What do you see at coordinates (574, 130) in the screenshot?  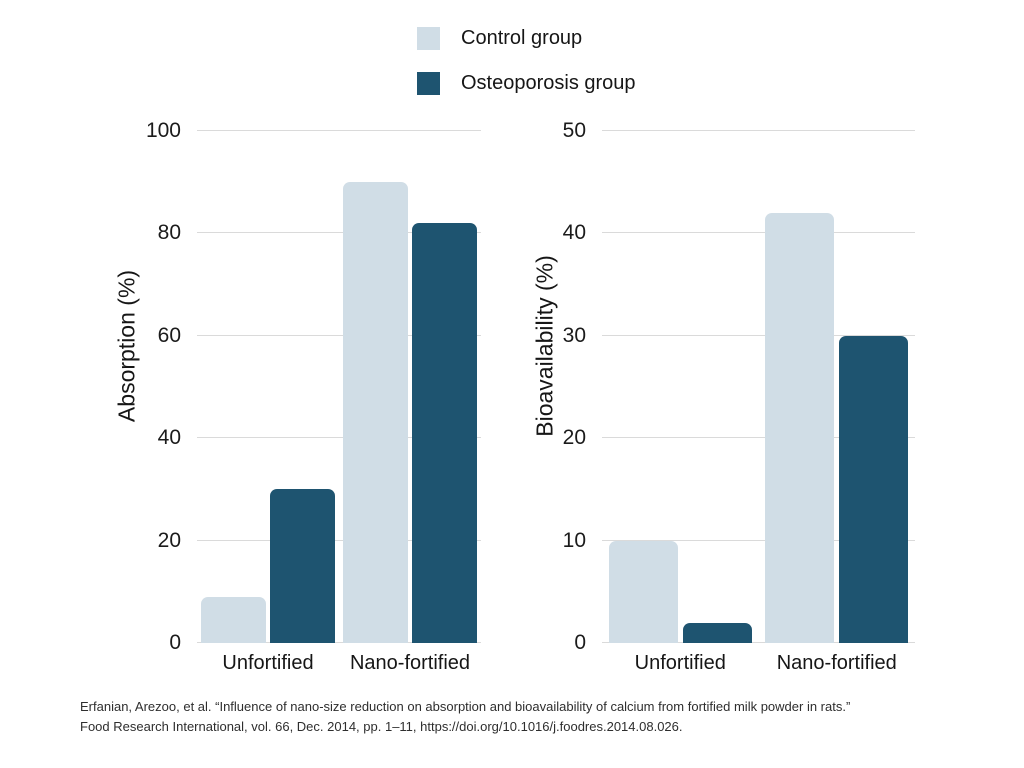 I see `y-tick-label: 50` at bounding box center [574, 130].